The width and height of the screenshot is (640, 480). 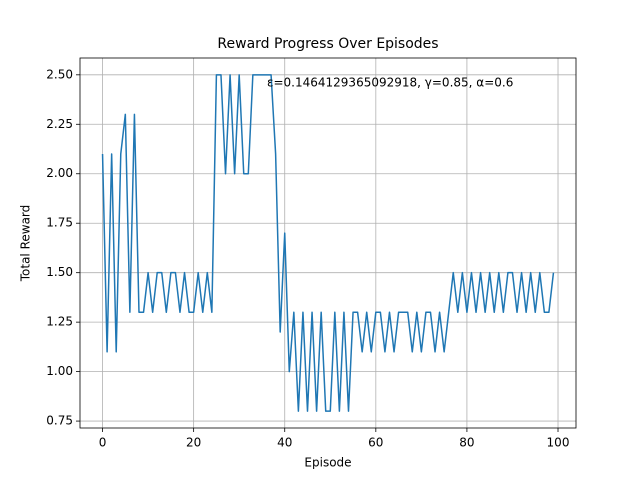 What do you see at coordinates (466, 443) in the screenshot?
I see `x-tick-label: 80` at bounding box center [466, 443].